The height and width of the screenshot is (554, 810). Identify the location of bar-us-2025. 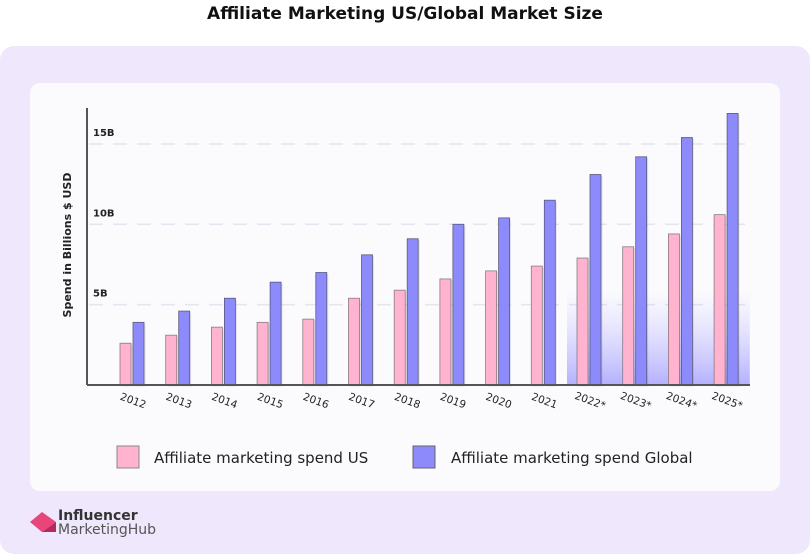
(719, 300).